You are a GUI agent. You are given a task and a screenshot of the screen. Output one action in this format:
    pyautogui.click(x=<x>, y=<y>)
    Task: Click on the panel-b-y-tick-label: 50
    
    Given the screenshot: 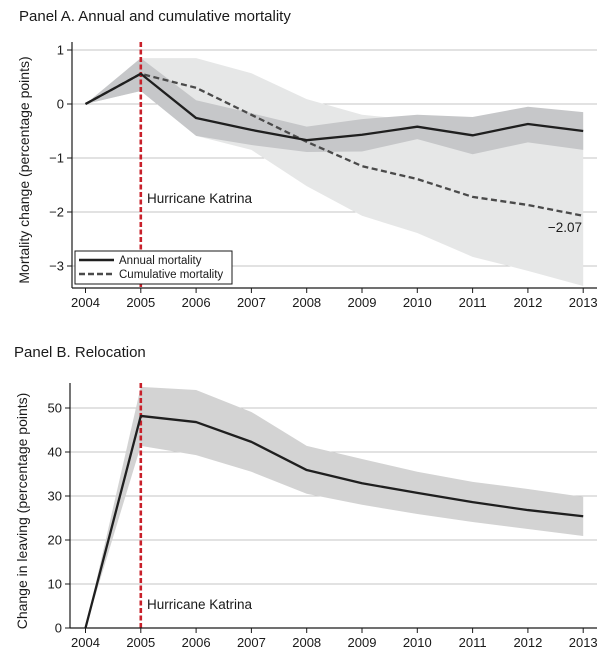 What is the action you would take?
    pyautogui.click(x=55, y=408)
    